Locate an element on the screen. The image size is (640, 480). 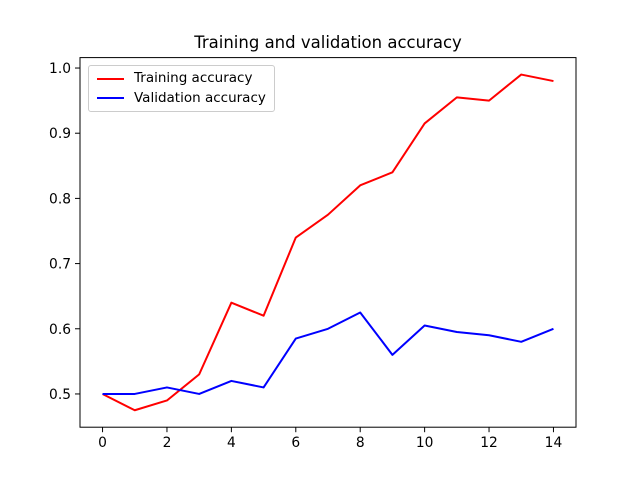
x-tick-label: 8 is located at coordinates (360, 443).